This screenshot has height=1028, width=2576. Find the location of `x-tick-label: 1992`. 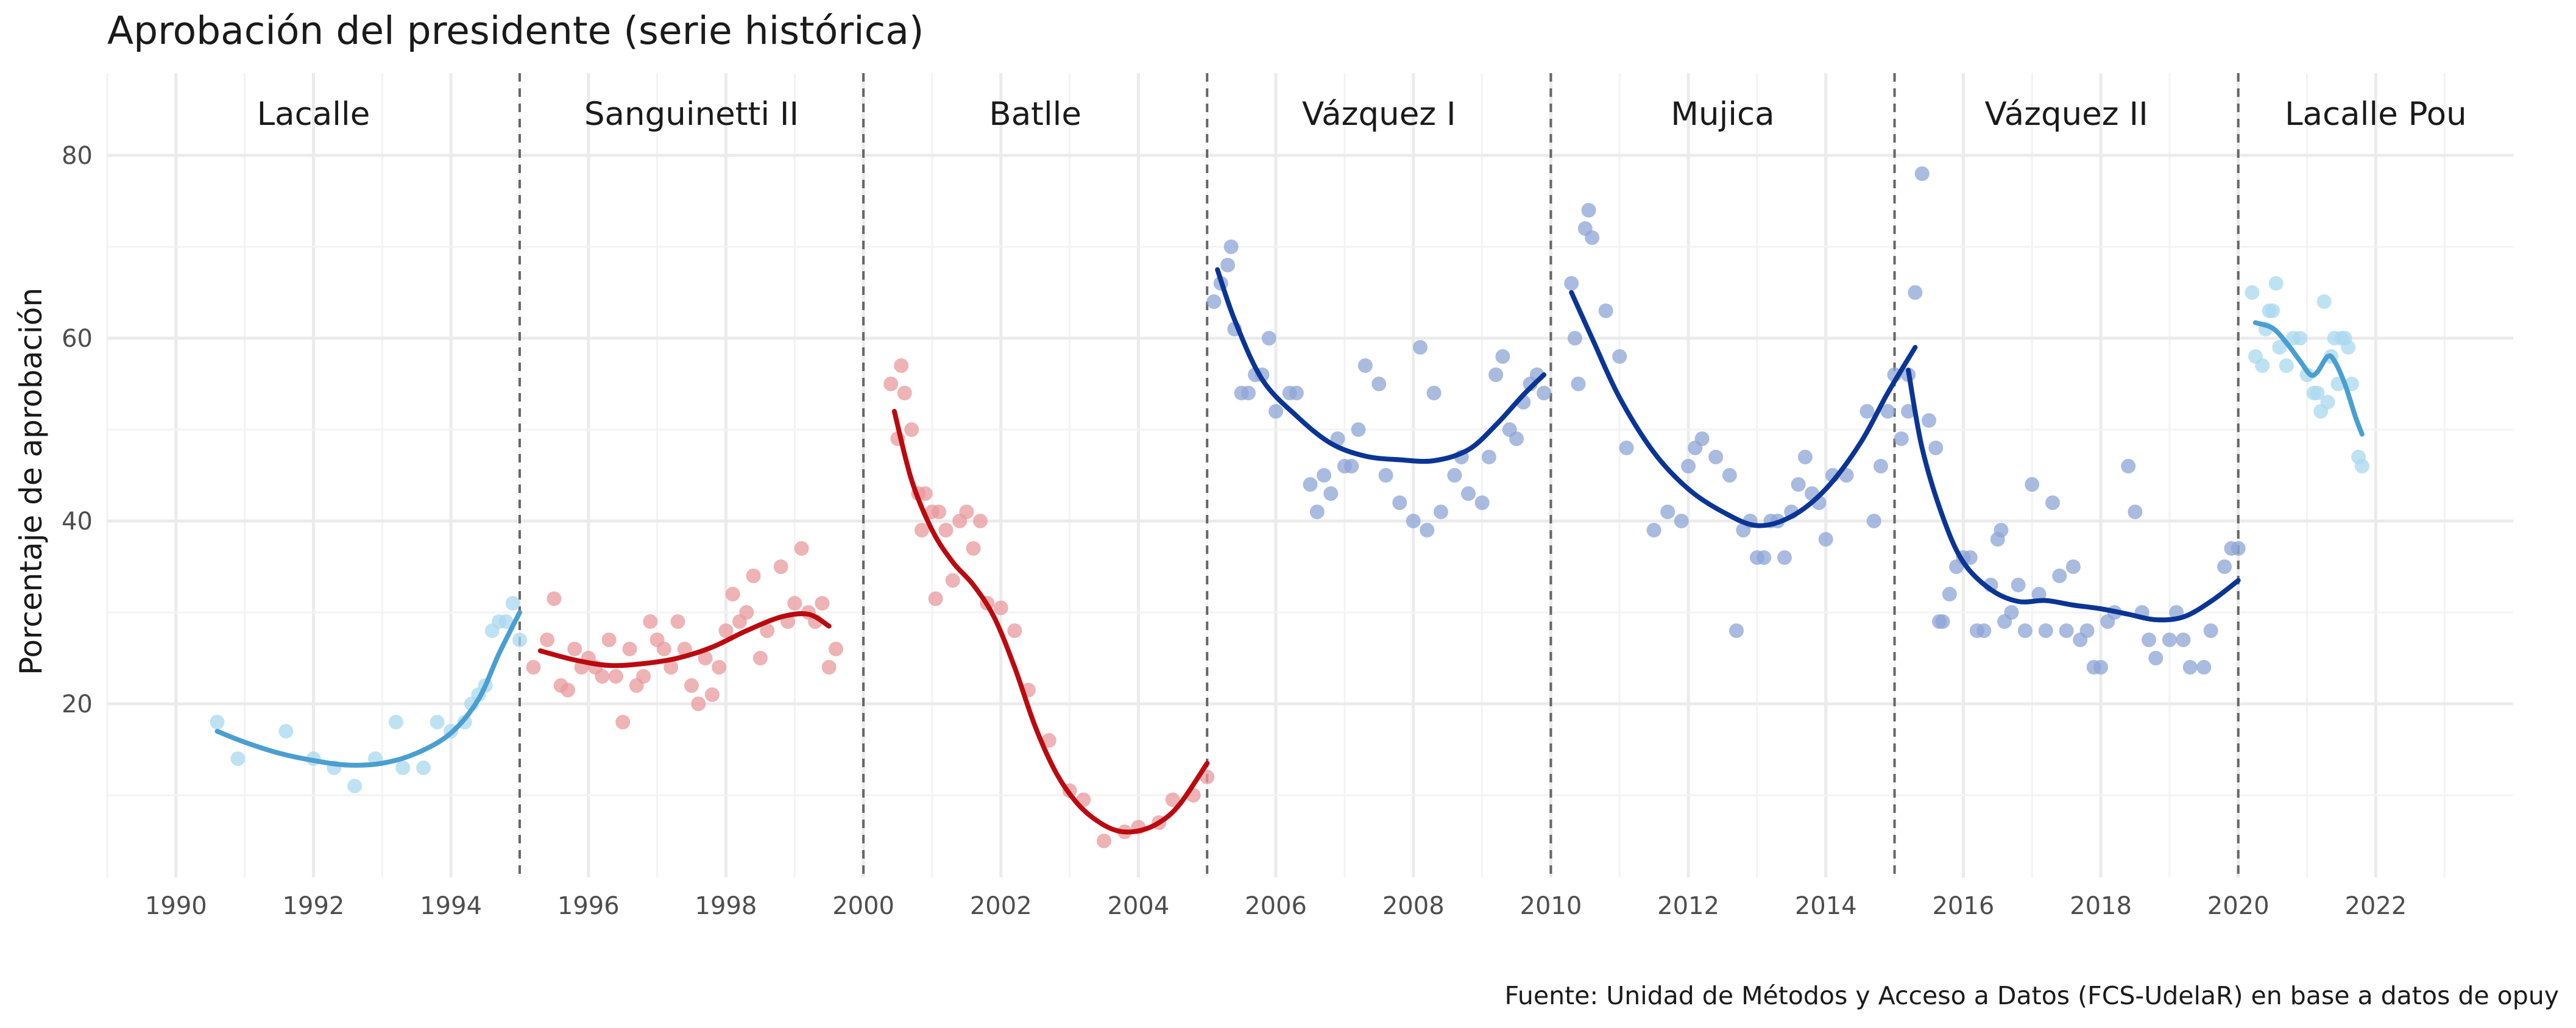

x-tick-label: 1992 is located at coordinates (314, 906).